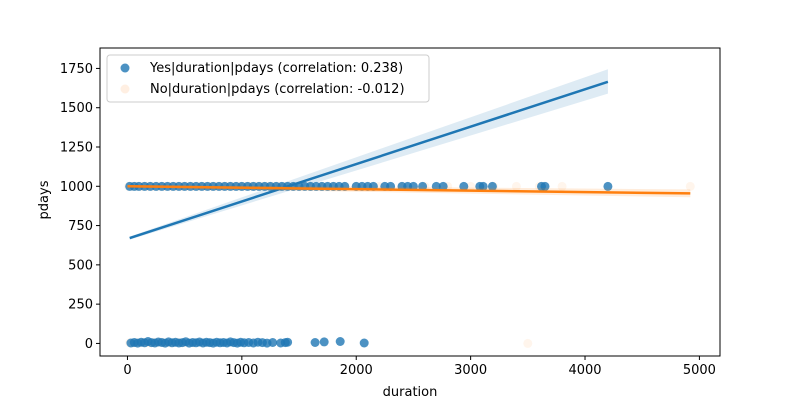 The height and width of the screenshot is (404, 800). Describe the element at coordinates (699, 370) in the screenshot. I see `x-tick-label: 5000` at that location.